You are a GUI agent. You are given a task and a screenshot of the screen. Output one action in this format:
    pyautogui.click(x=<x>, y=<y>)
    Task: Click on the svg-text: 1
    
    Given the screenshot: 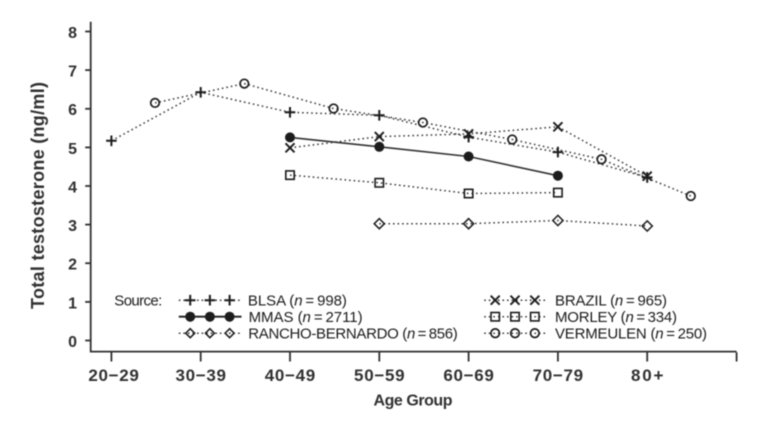 What is the action you would take?
    pyautogui.click(x=72, y=303)
    